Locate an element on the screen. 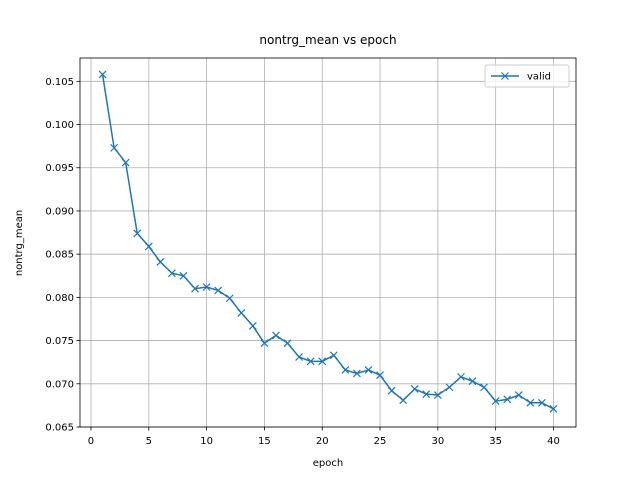 This screenshot has width=640, height=480. x-tick-label: 30 is located at coordinates (437, 441).